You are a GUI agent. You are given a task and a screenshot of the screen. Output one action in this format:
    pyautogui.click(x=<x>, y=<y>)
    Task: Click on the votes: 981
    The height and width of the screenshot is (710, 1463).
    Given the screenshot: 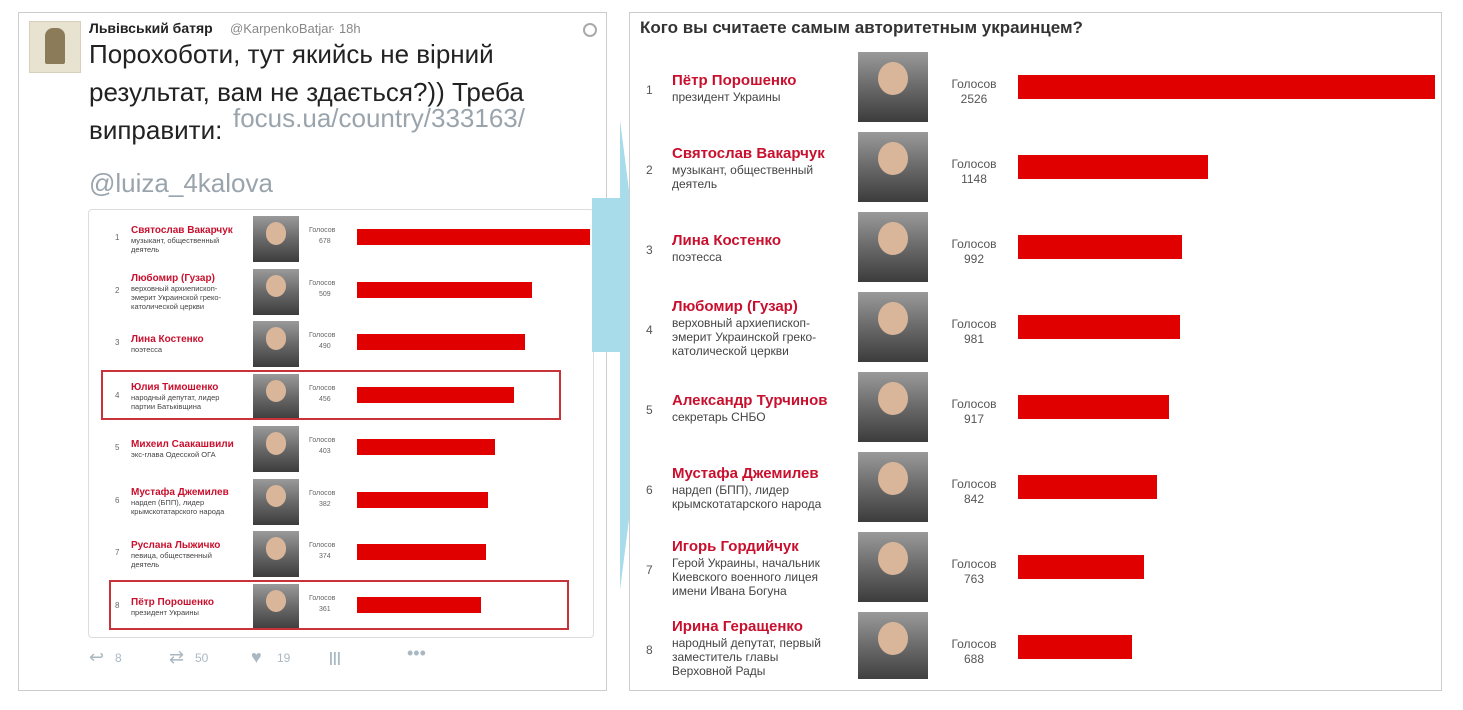 What is the action you would take?
    pyautogui.click(x=974, y=339)
    